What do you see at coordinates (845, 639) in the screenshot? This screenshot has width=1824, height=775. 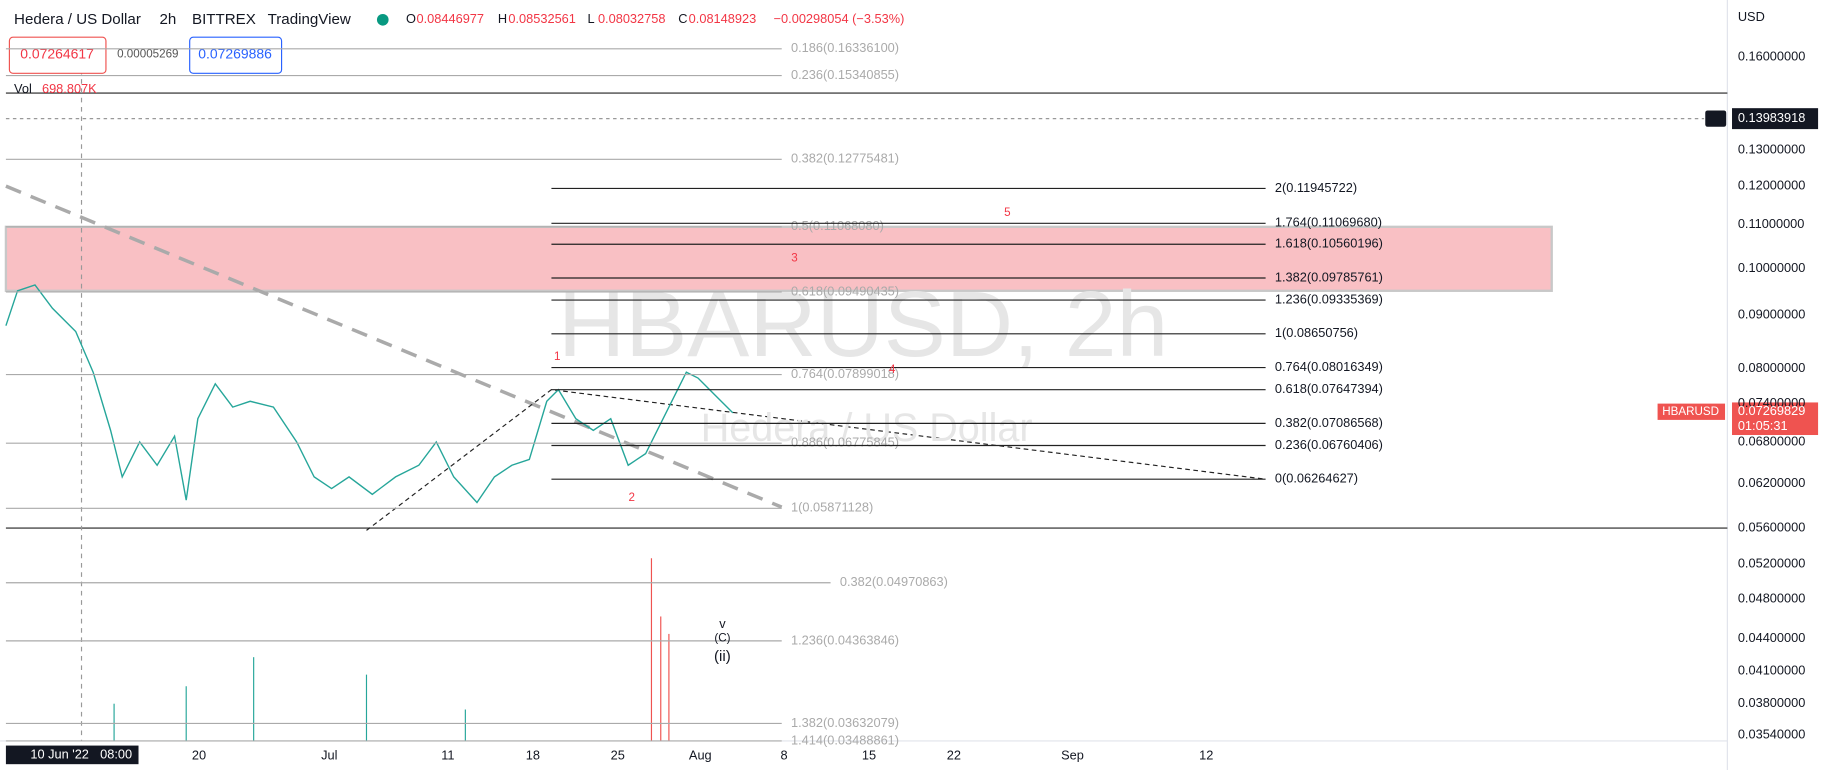 I see `label: 1.236(0.04363846)` at bounding box center [845, 639].